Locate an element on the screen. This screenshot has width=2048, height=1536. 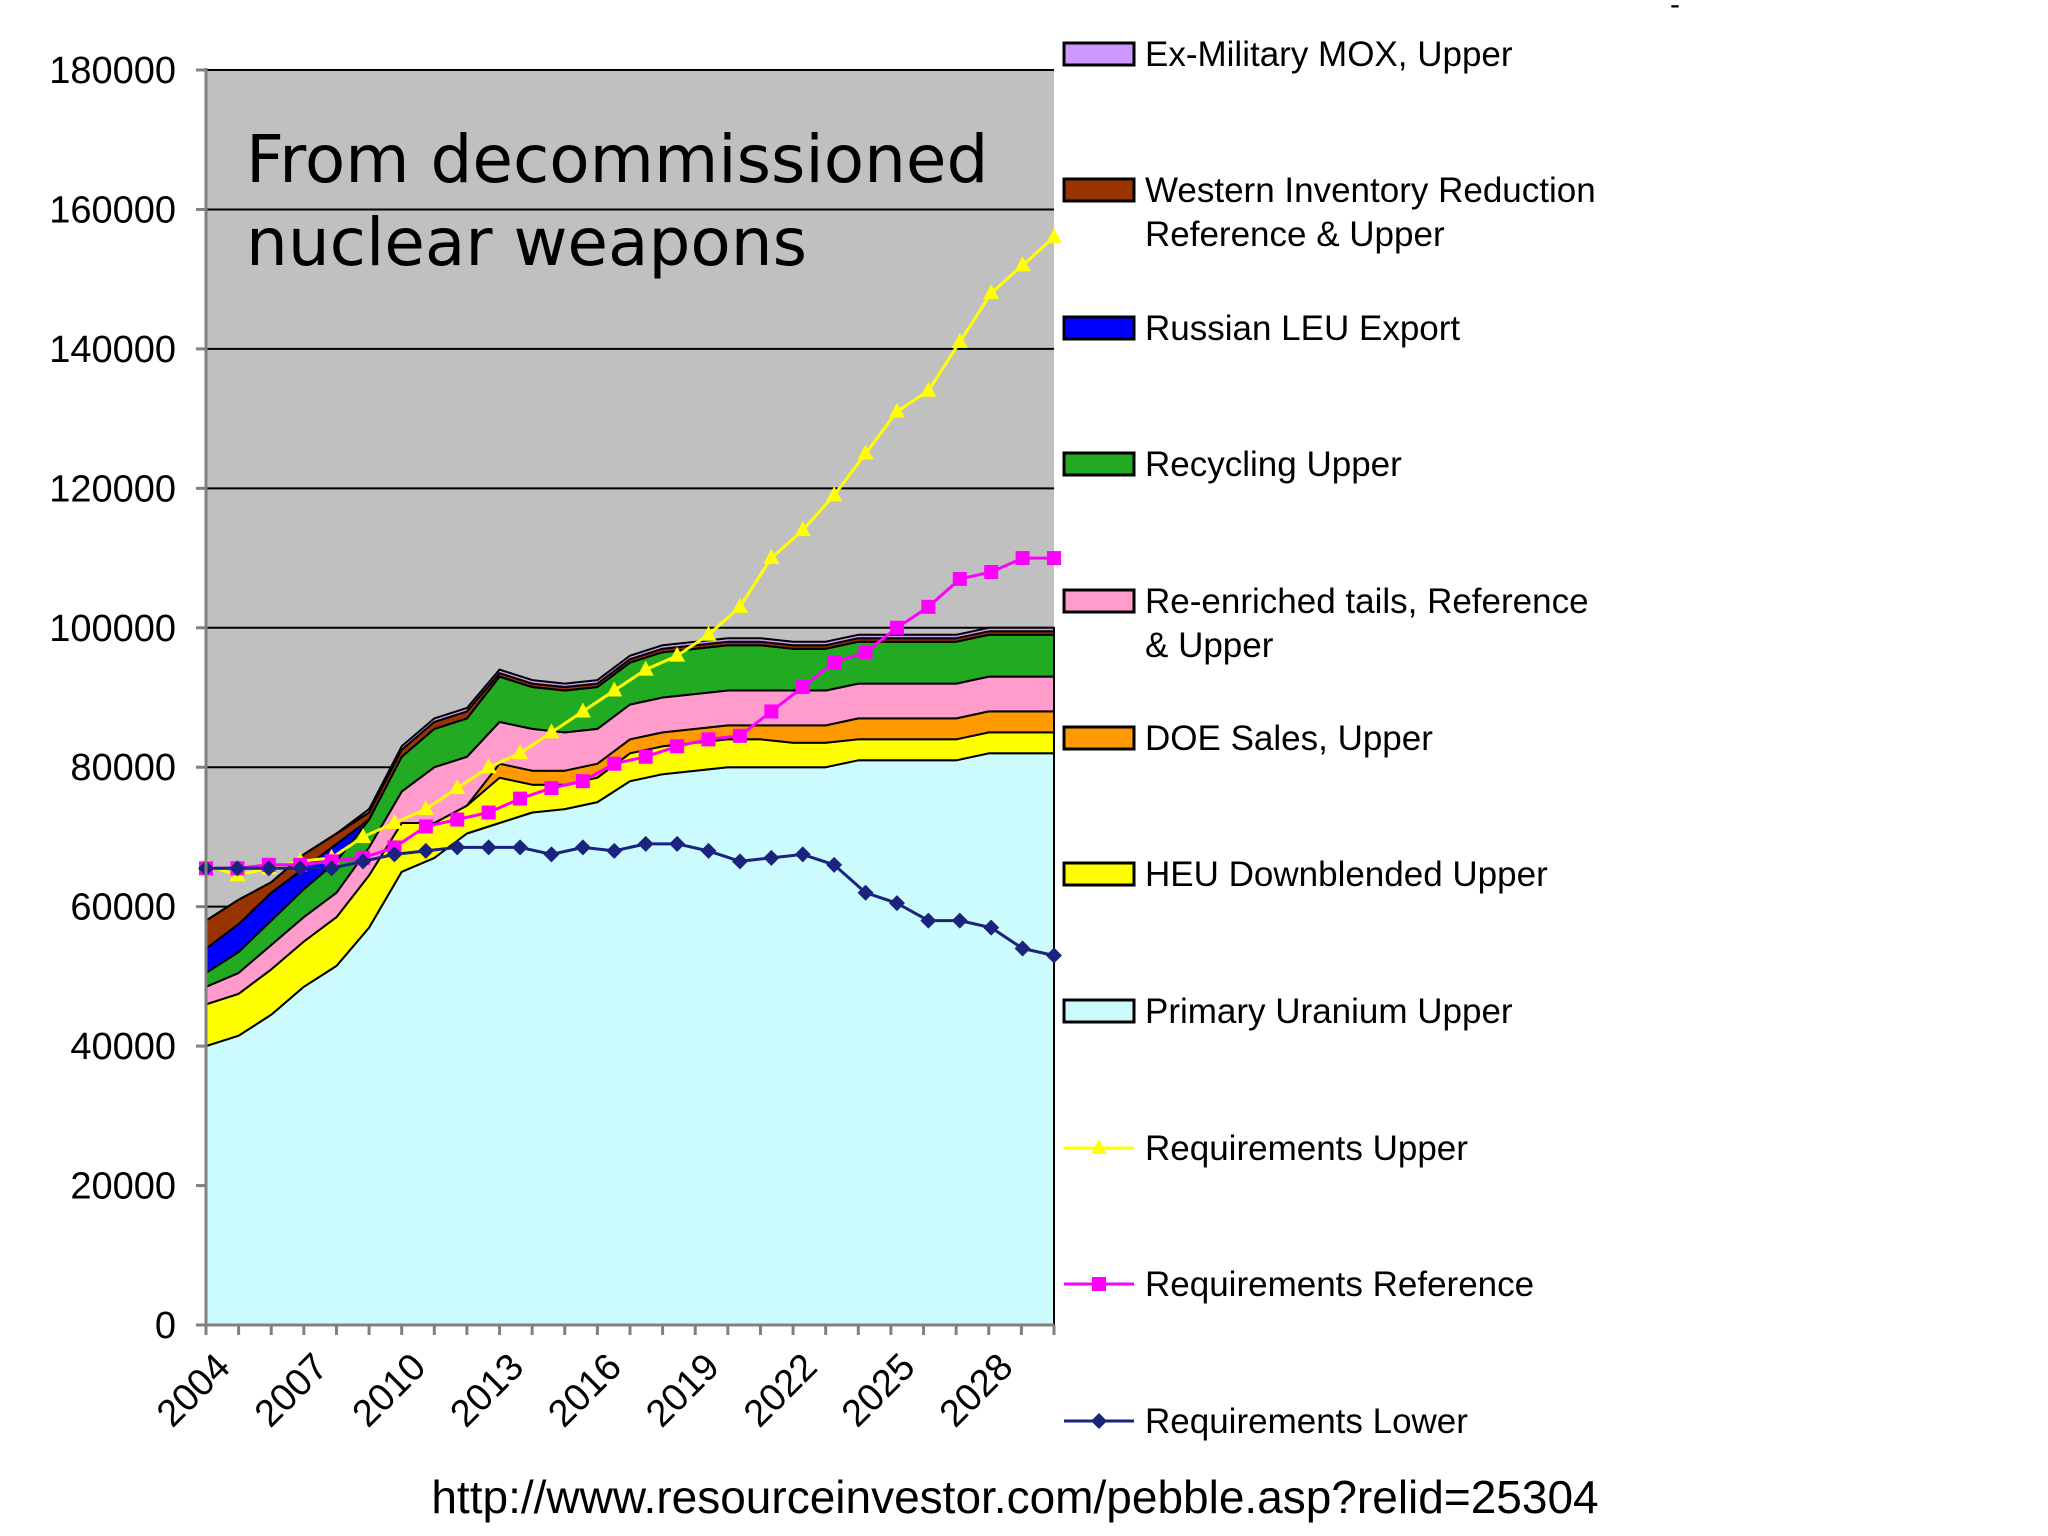
x-tick-label: 2019 is located at coordinates (682, 1390).